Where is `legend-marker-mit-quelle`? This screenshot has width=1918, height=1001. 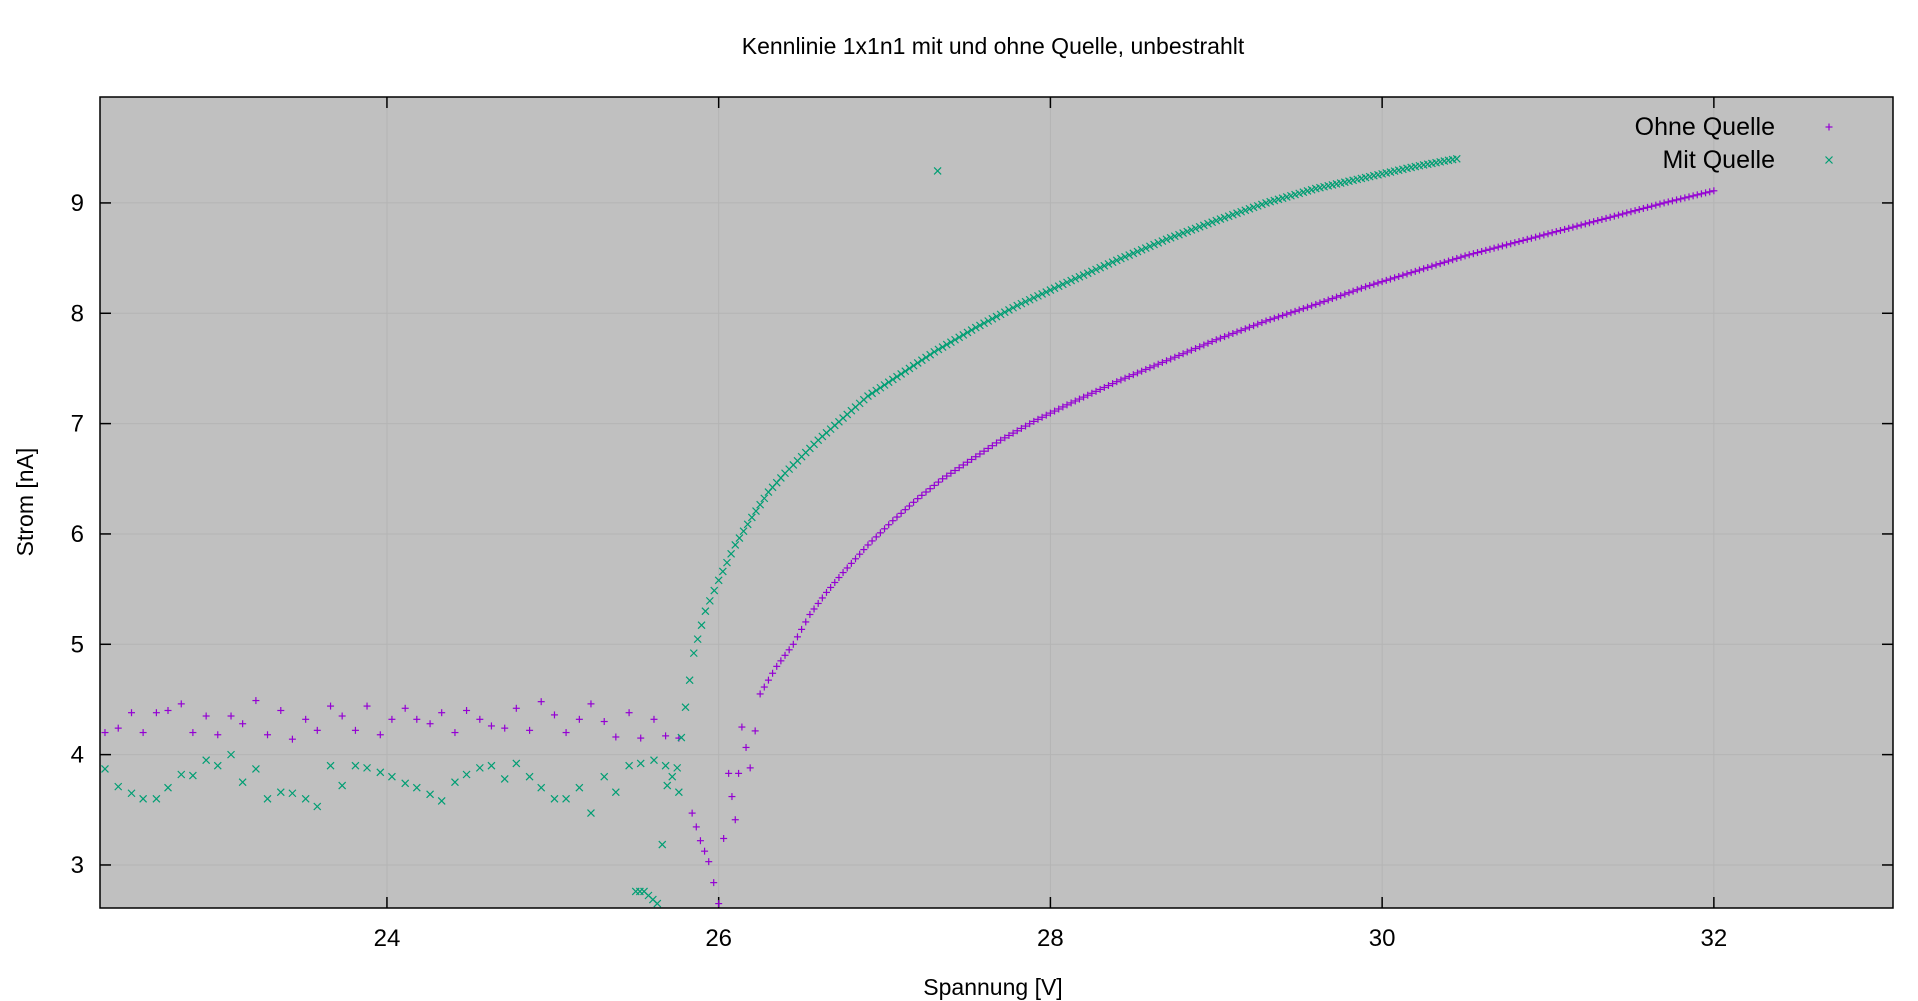
legend-marker-mit-quelle is located at coordinates (1829, 160).